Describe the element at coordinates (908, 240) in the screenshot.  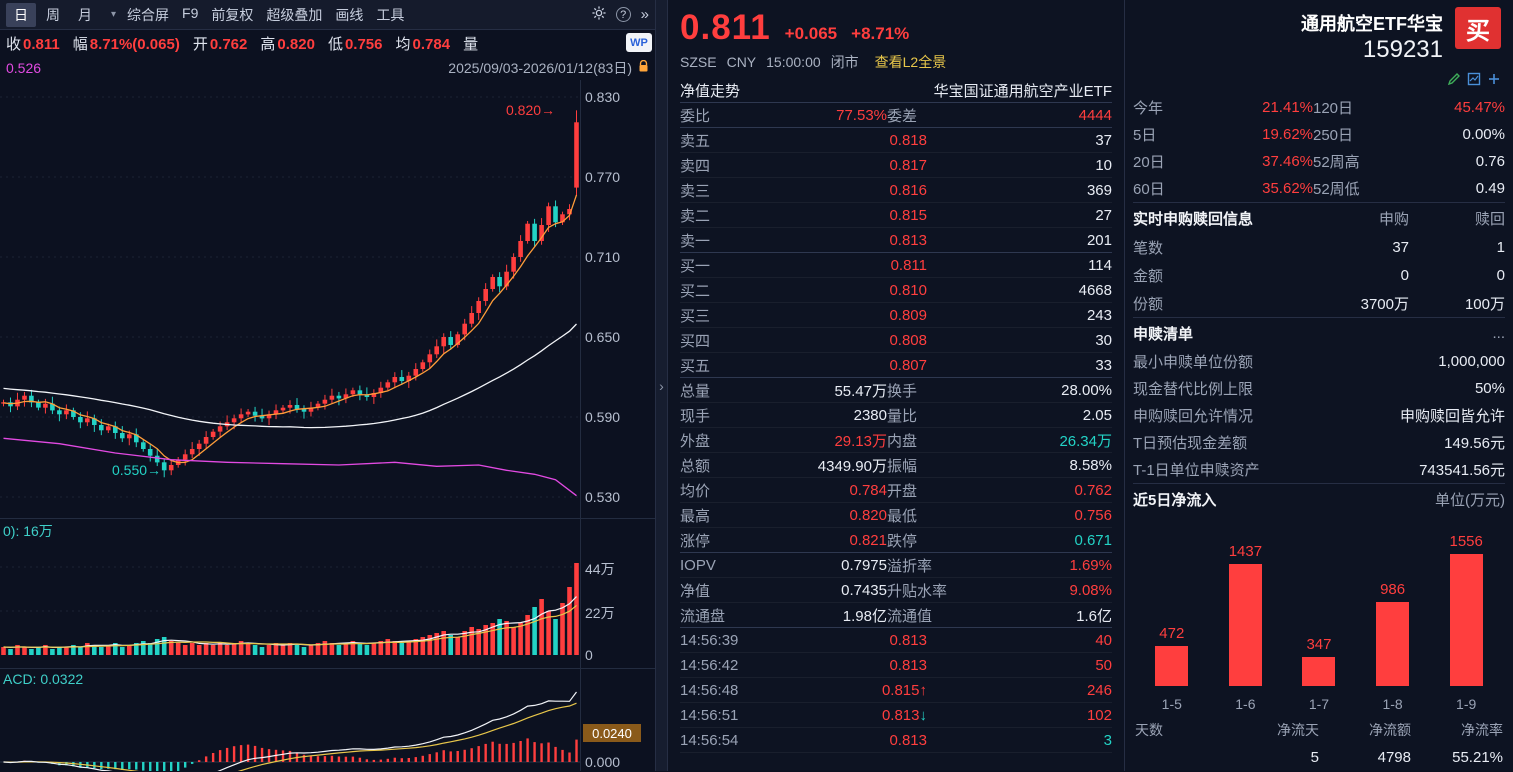
I see `book-price: 0.813` at that location.